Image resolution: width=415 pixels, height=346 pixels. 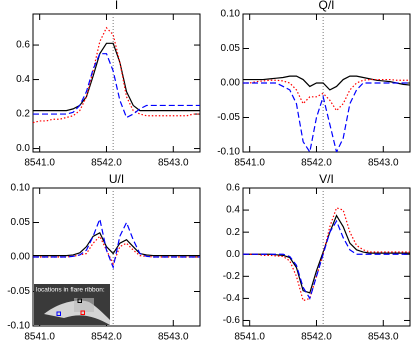 What do you see at coordinates (70, 290) in the screenshot?
I see `inset-annotation: locations in flare ribbon:` at bounding box center [70, 290].